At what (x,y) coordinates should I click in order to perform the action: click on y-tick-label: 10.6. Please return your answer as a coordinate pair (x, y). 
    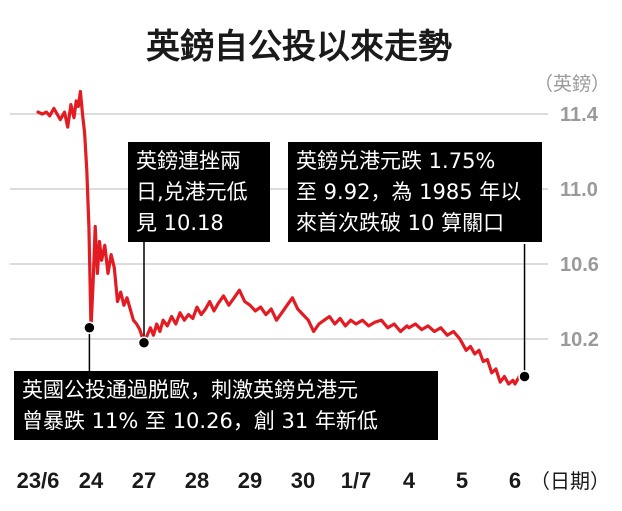
    Looking at the image, I should click on (579, 265).